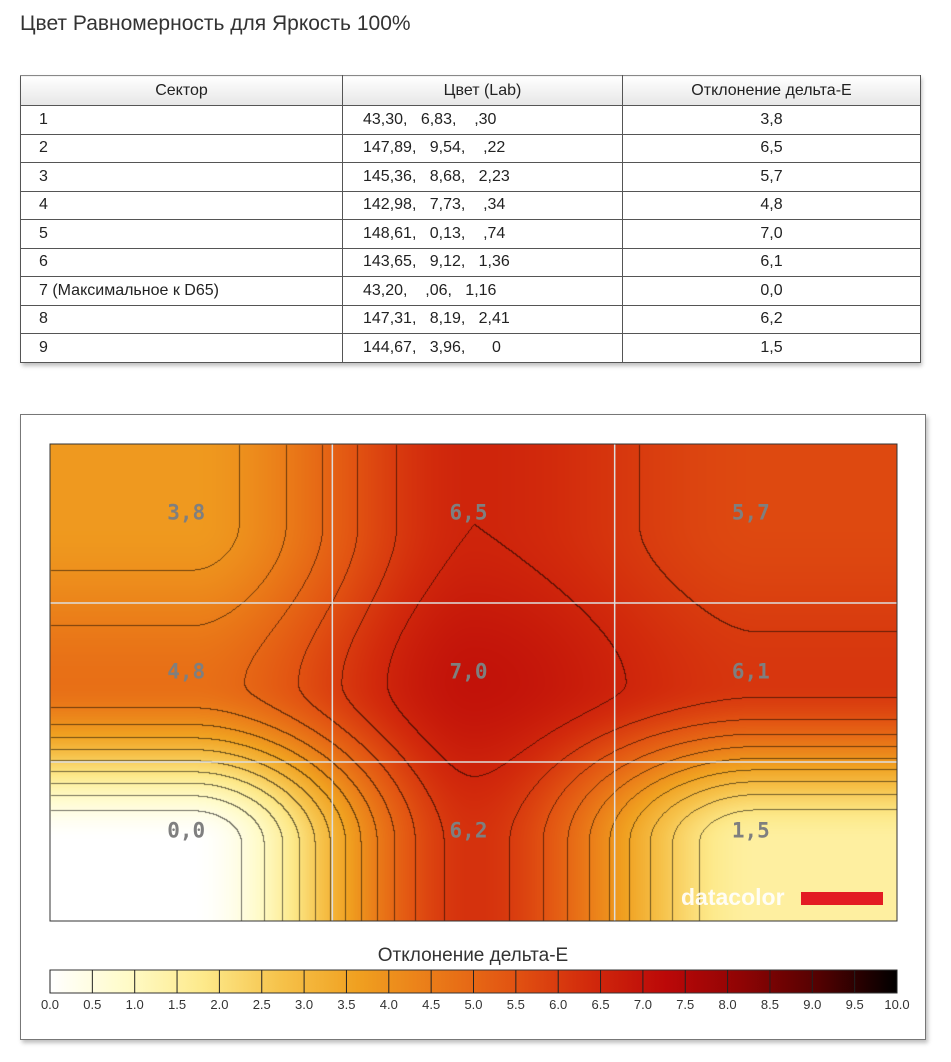 The image size is (951, 1062). What do you see at coordinates (771, 148) in the screenshot?
I see `cell-delta-e: 6,5` at bounding box center [771, 148].